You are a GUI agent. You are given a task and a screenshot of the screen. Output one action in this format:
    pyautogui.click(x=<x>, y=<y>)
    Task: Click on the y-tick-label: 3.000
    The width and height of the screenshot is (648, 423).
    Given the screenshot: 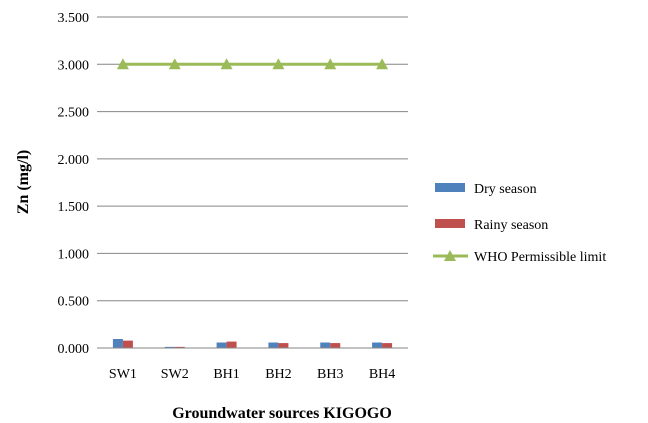 What is the action you would take?
    pyautogui.click(x=74, y=65)
    